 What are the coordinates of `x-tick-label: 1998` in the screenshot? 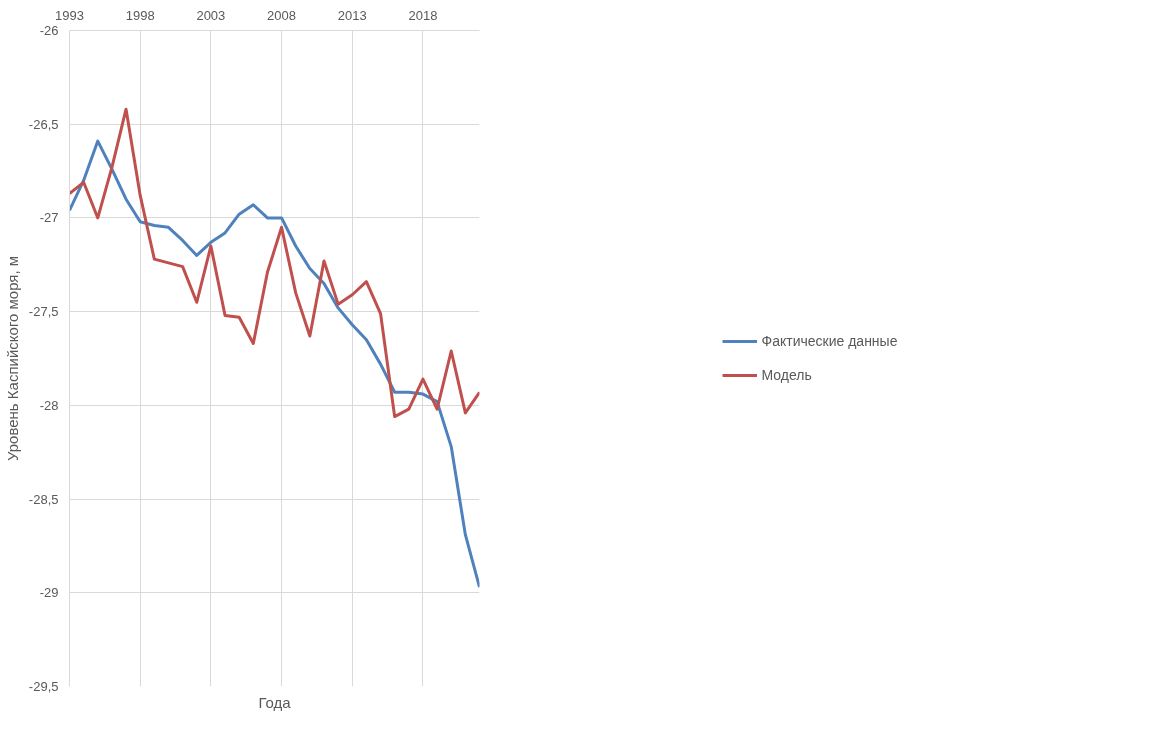 It's located at (140, 15).